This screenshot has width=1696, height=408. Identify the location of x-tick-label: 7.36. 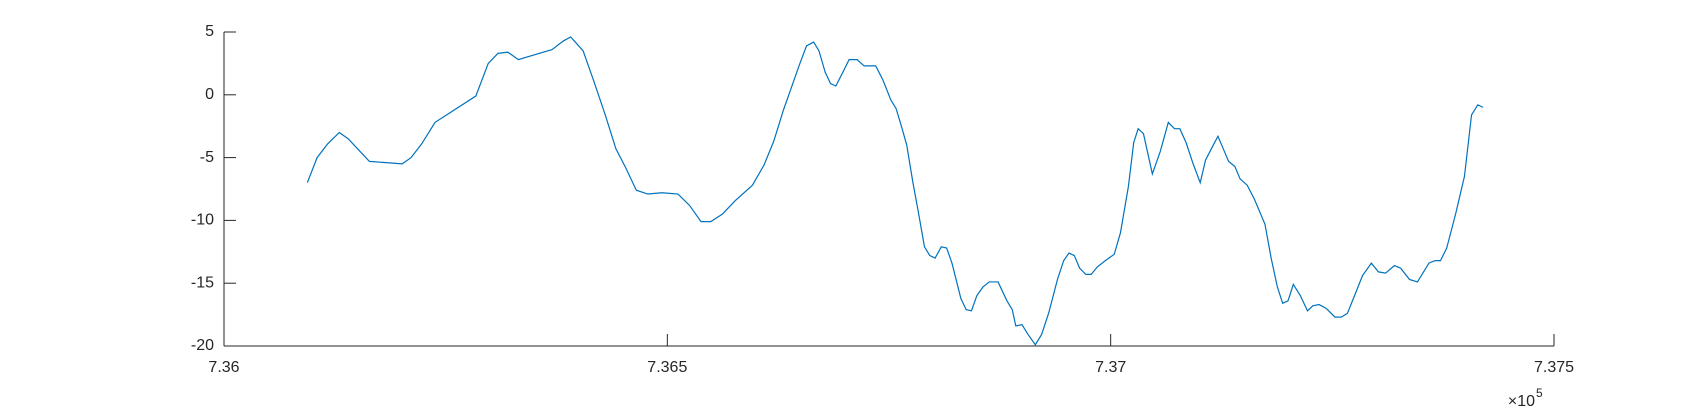
(223, 367).